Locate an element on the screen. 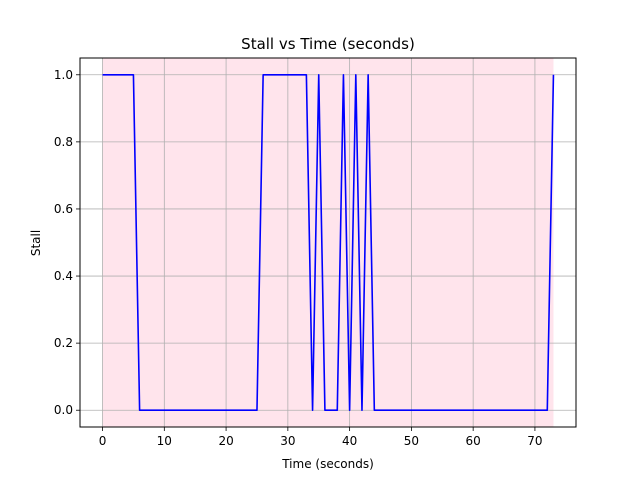  y-tick-label: 0.0 is located at coordinates (63, 410).